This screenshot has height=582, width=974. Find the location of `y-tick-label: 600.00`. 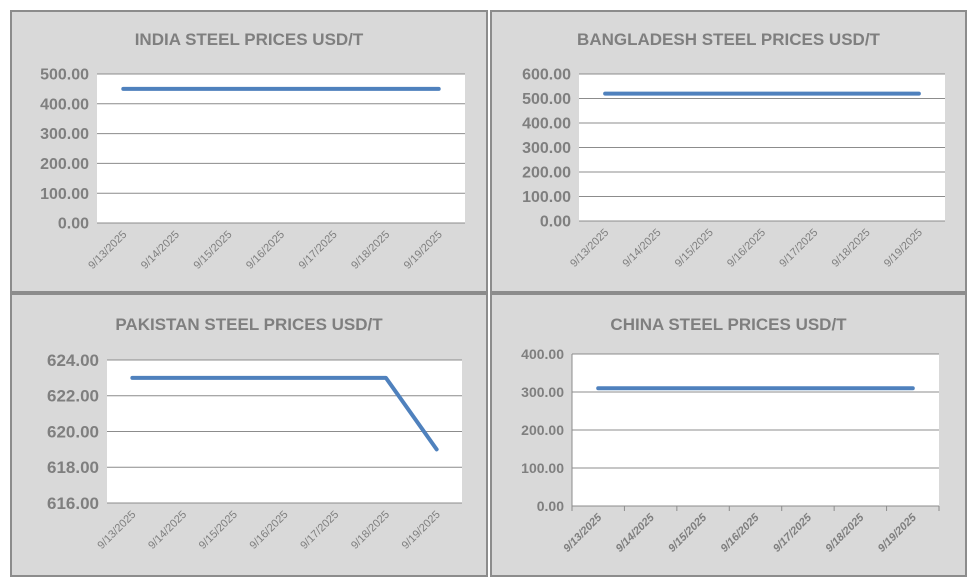

y-tick-label: 600.00 is located at coordinates (546, 75).